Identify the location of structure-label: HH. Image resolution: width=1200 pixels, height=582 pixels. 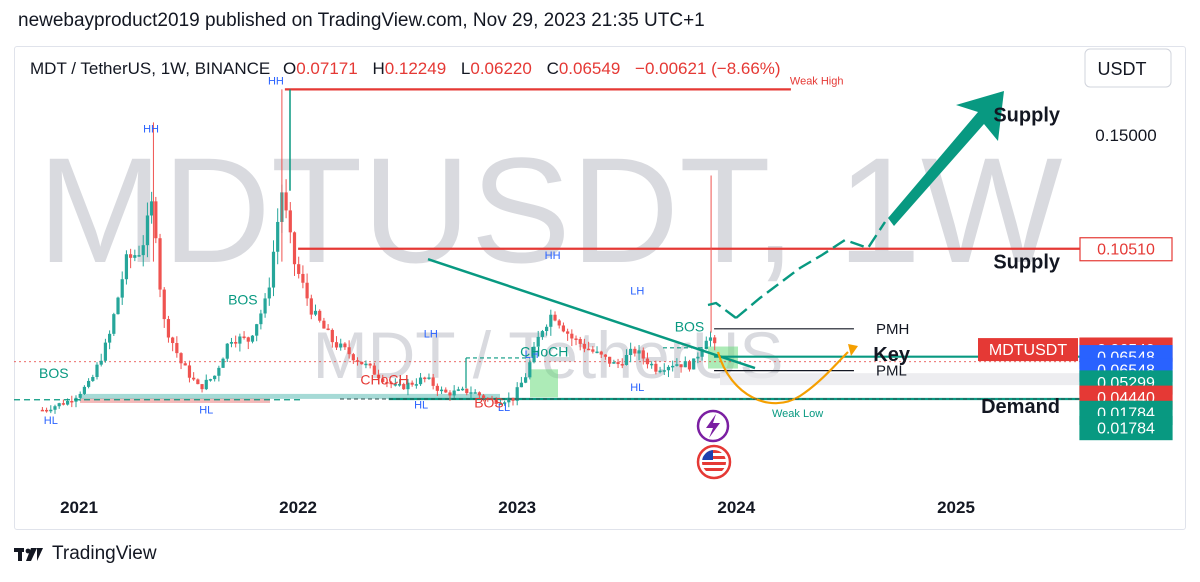
(276, 81).